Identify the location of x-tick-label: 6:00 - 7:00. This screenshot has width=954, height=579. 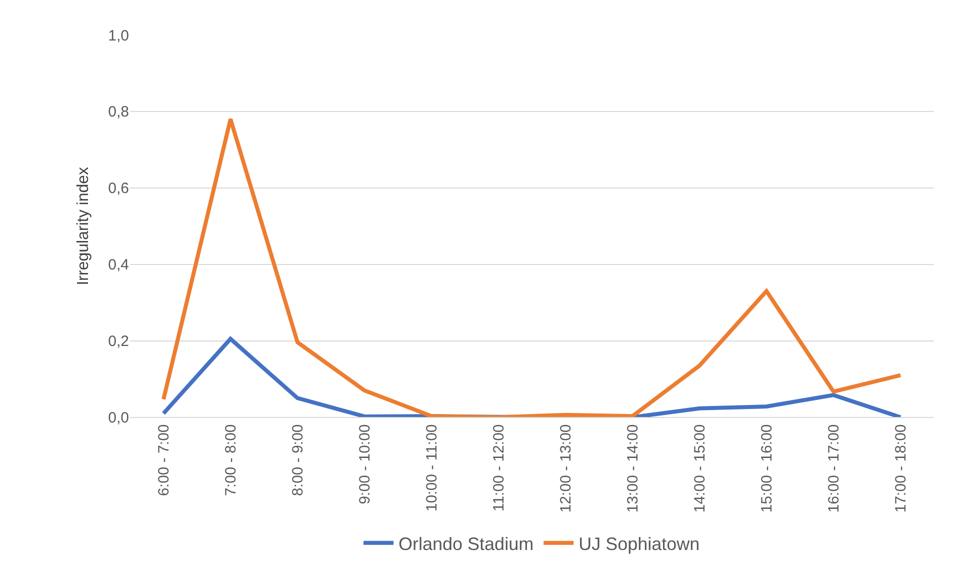
(163, 460).